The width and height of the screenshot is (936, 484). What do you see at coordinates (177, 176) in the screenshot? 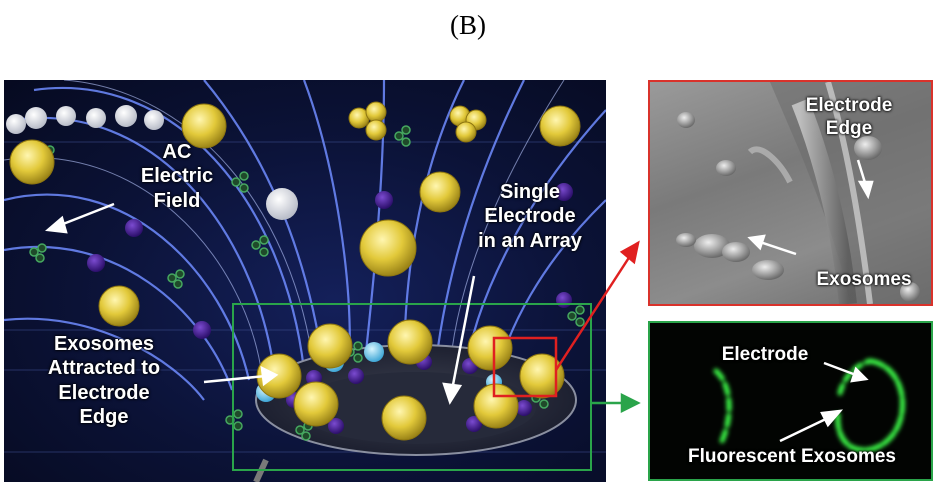
I see `ac-electric-field-label: AC Electric Field` at bounding box center [177, 176].